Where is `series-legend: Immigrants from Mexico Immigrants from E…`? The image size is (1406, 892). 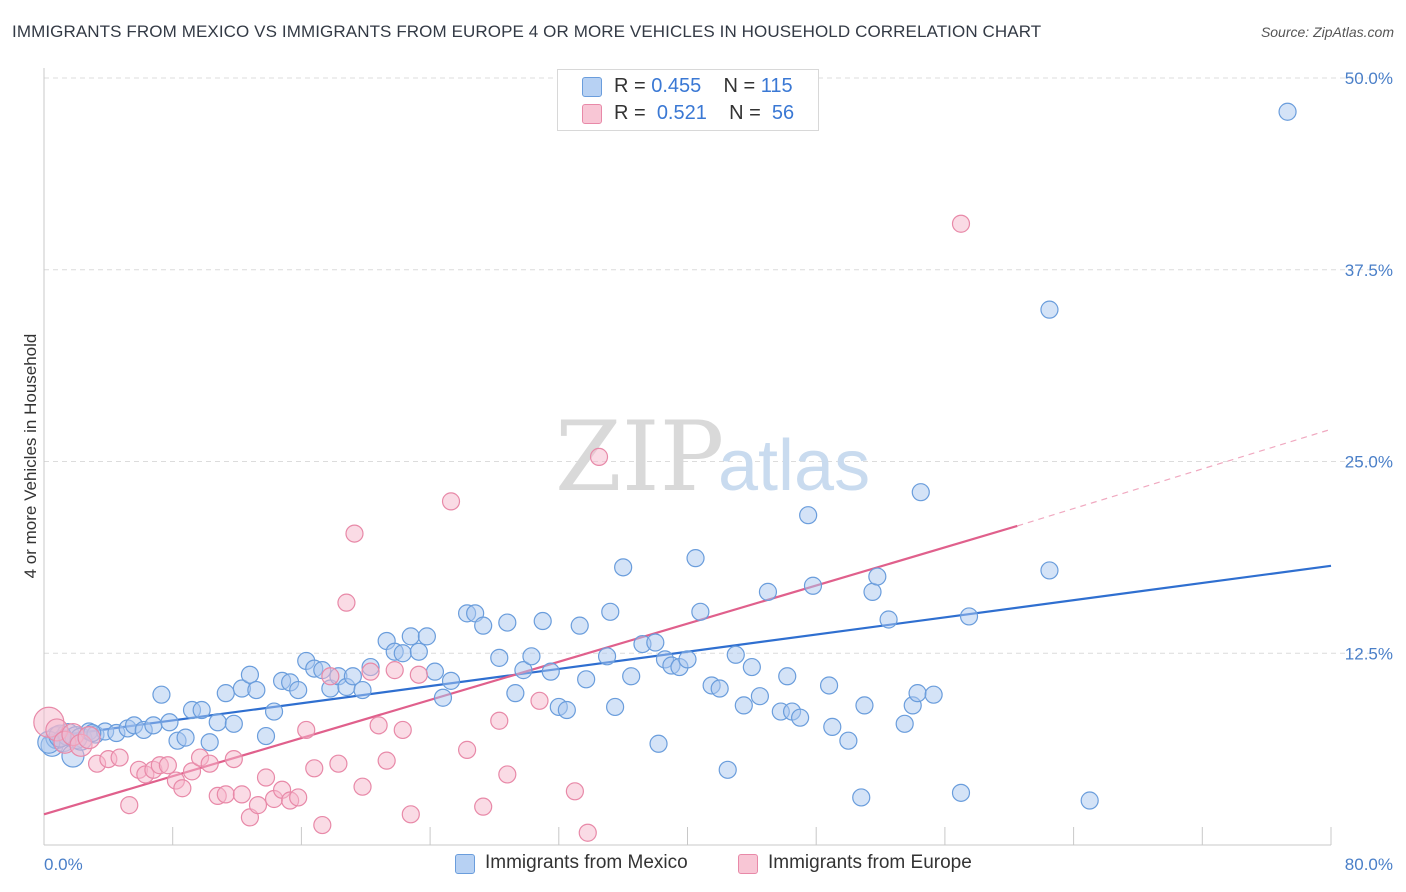 series-legend: Immigrants from Mexico Immigrants from E… is located at coordinates (703, 865).